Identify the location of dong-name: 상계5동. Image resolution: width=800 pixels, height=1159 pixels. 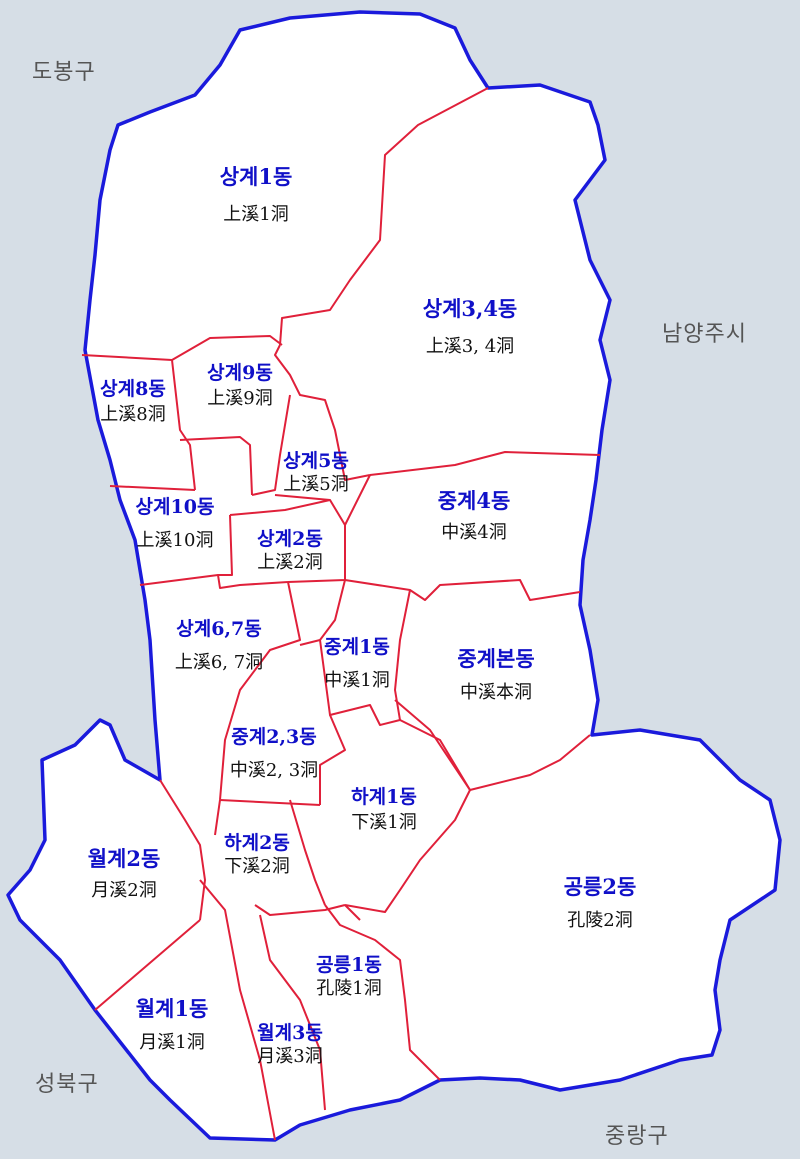
(316, 461).